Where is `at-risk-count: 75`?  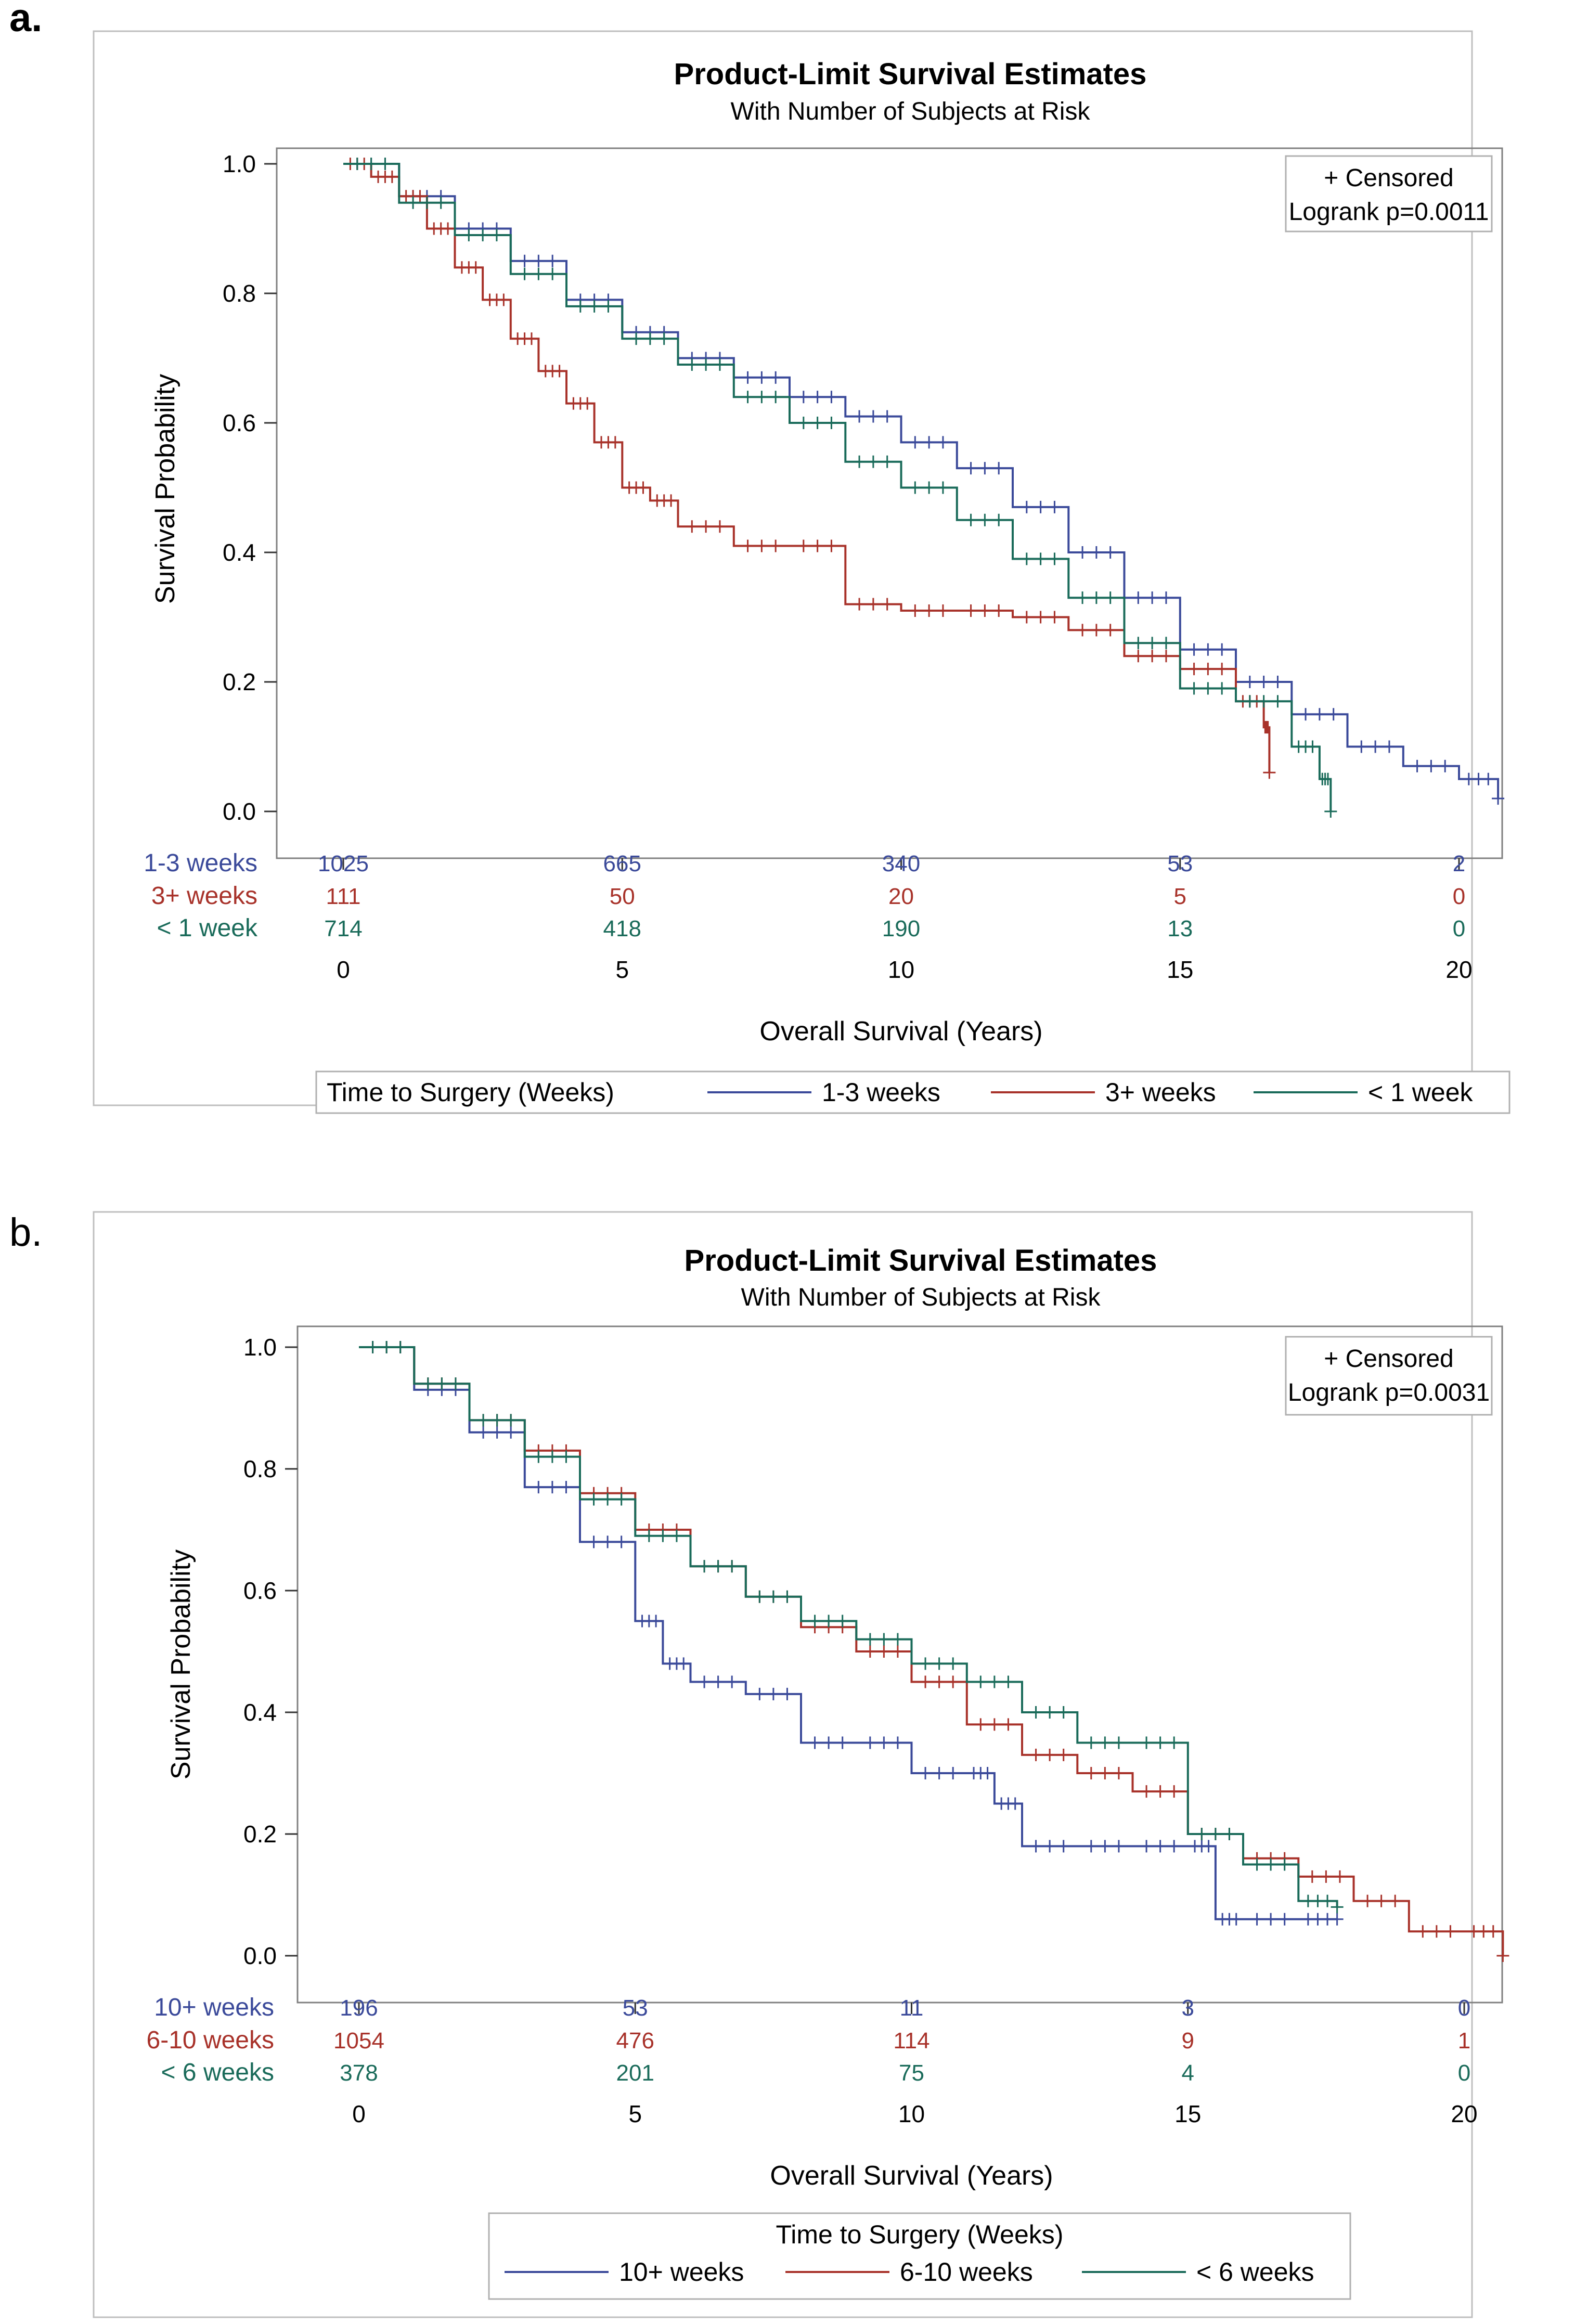
at-risk-count: 75 is located at coordinates (911, 2073).